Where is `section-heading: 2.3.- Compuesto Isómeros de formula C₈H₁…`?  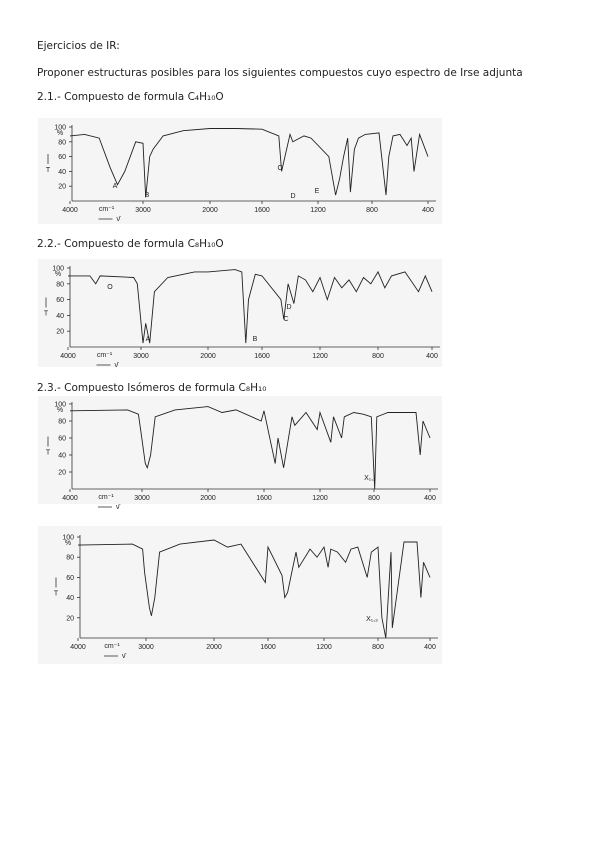
section-heading: 2.3.- Compuesto Isómeros de formula C₈H₁… is located at coordinates (151, 388).